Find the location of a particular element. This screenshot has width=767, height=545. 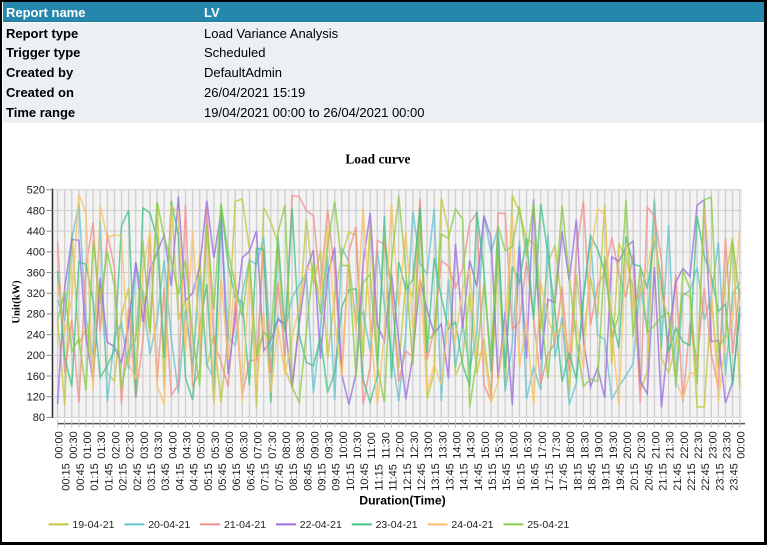

svg-text: 05:00 is located at coordinates (202, 445).